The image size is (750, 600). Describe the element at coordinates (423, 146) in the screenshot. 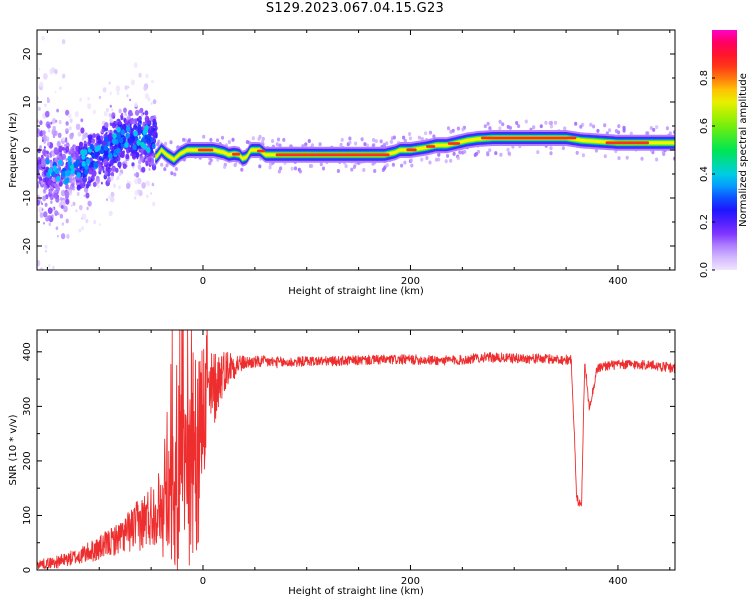

I see `ridge-cores` at that location.